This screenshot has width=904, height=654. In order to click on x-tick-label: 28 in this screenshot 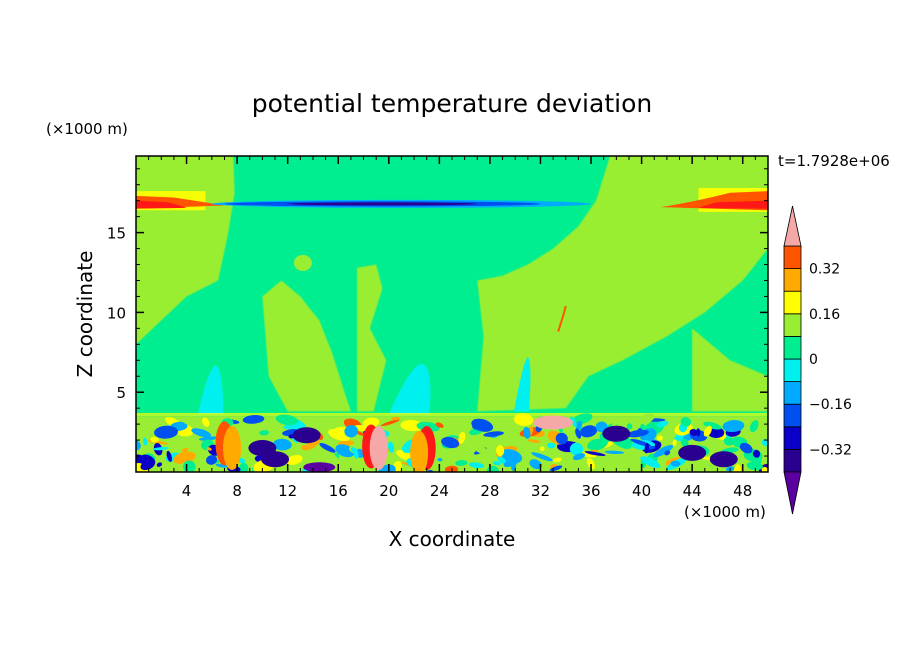, I will do `click(489, 491)`.